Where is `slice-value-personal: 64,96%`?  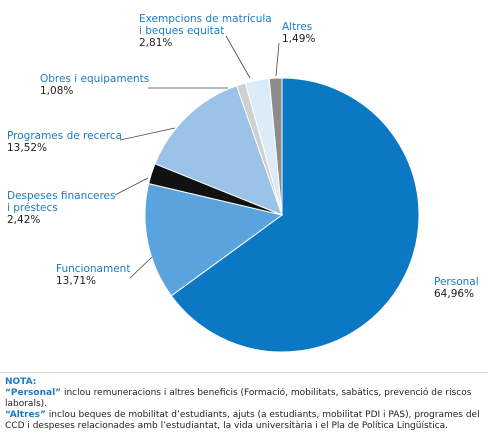
slice-value-personal: 64,96% is located at coordinates (454, 294).